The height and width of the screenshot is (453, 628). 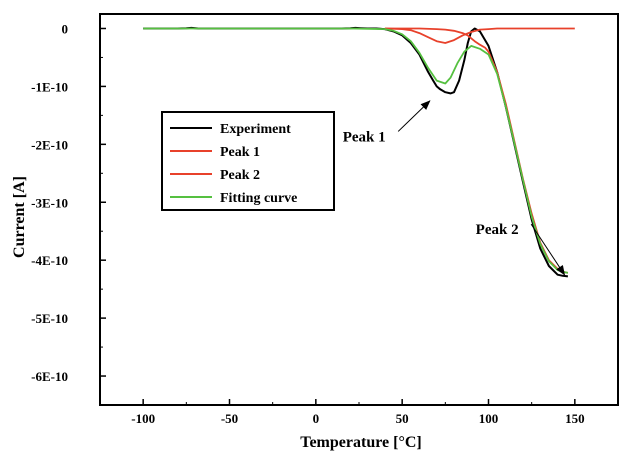 What do you see at coordinates (248, 161) in the screenshot?
I see `legend: Experiment Peak 1 Peak 2 Fitting curve` at bounding box center [248, 161].